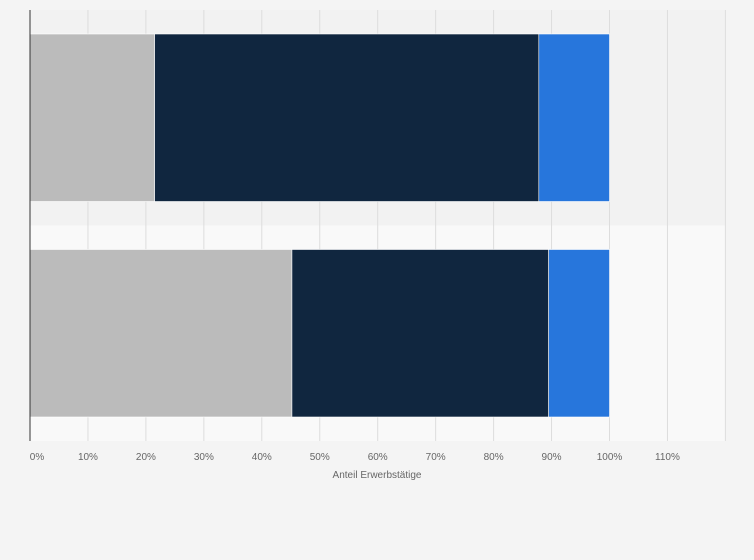 This screenshot has width=754, height=560. Describe the element at coordinates (667, 457) in the screenshot. I see `x-tick-label-110: 110%` at that location.